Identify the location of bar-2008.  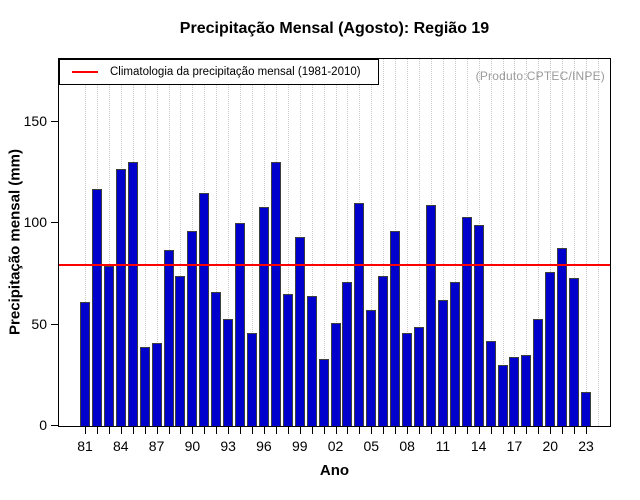
(407, 379).